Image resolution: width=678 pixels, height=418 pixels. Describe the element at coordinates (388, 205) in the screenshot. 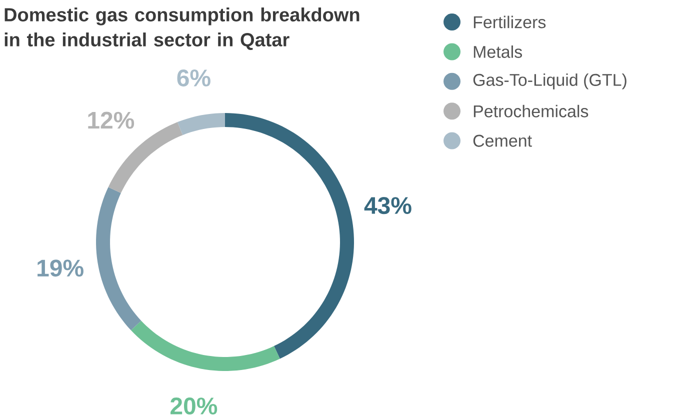

I see `data-label: 43%` at that location.